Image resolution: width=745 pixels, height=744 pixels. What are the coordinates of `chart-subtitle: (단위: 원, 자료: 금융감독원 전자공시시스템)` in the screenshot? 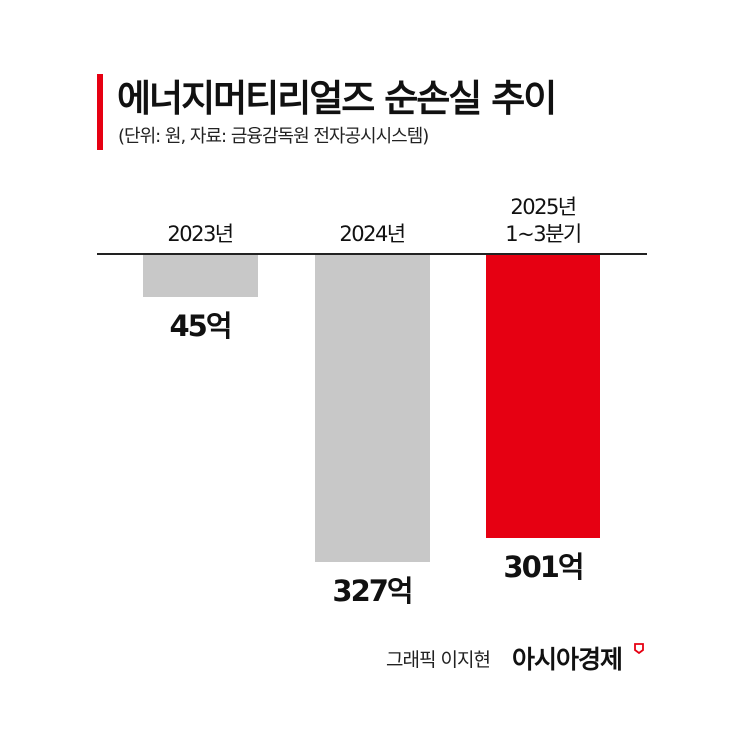 It's located at (273, 136).